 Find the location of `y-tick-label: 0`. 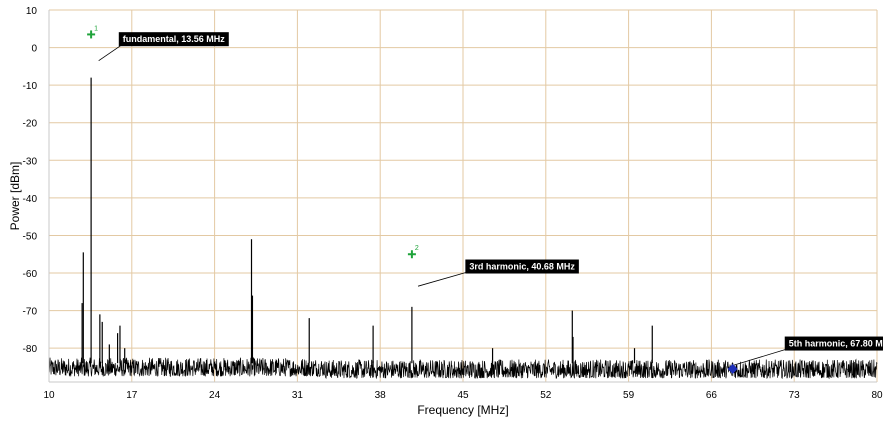

y-tick-label: 0 is located at coordinates (34, 49).